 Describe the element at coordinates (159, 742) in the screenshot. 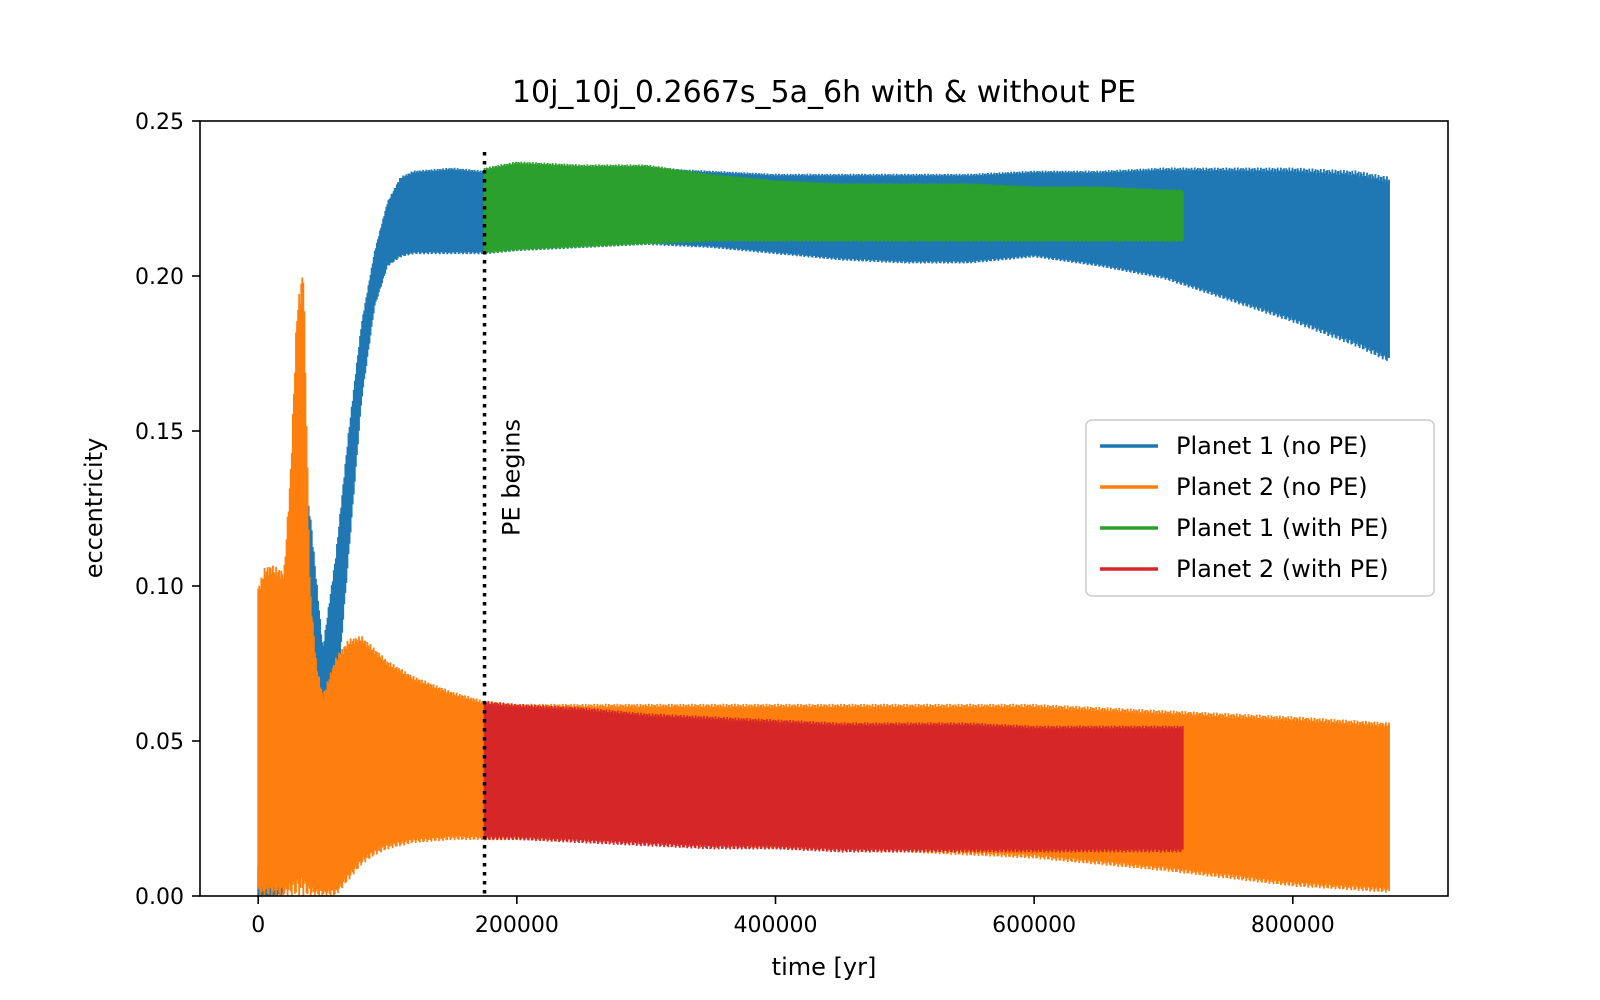

I see `y-tick-label: 0.05` at that location.